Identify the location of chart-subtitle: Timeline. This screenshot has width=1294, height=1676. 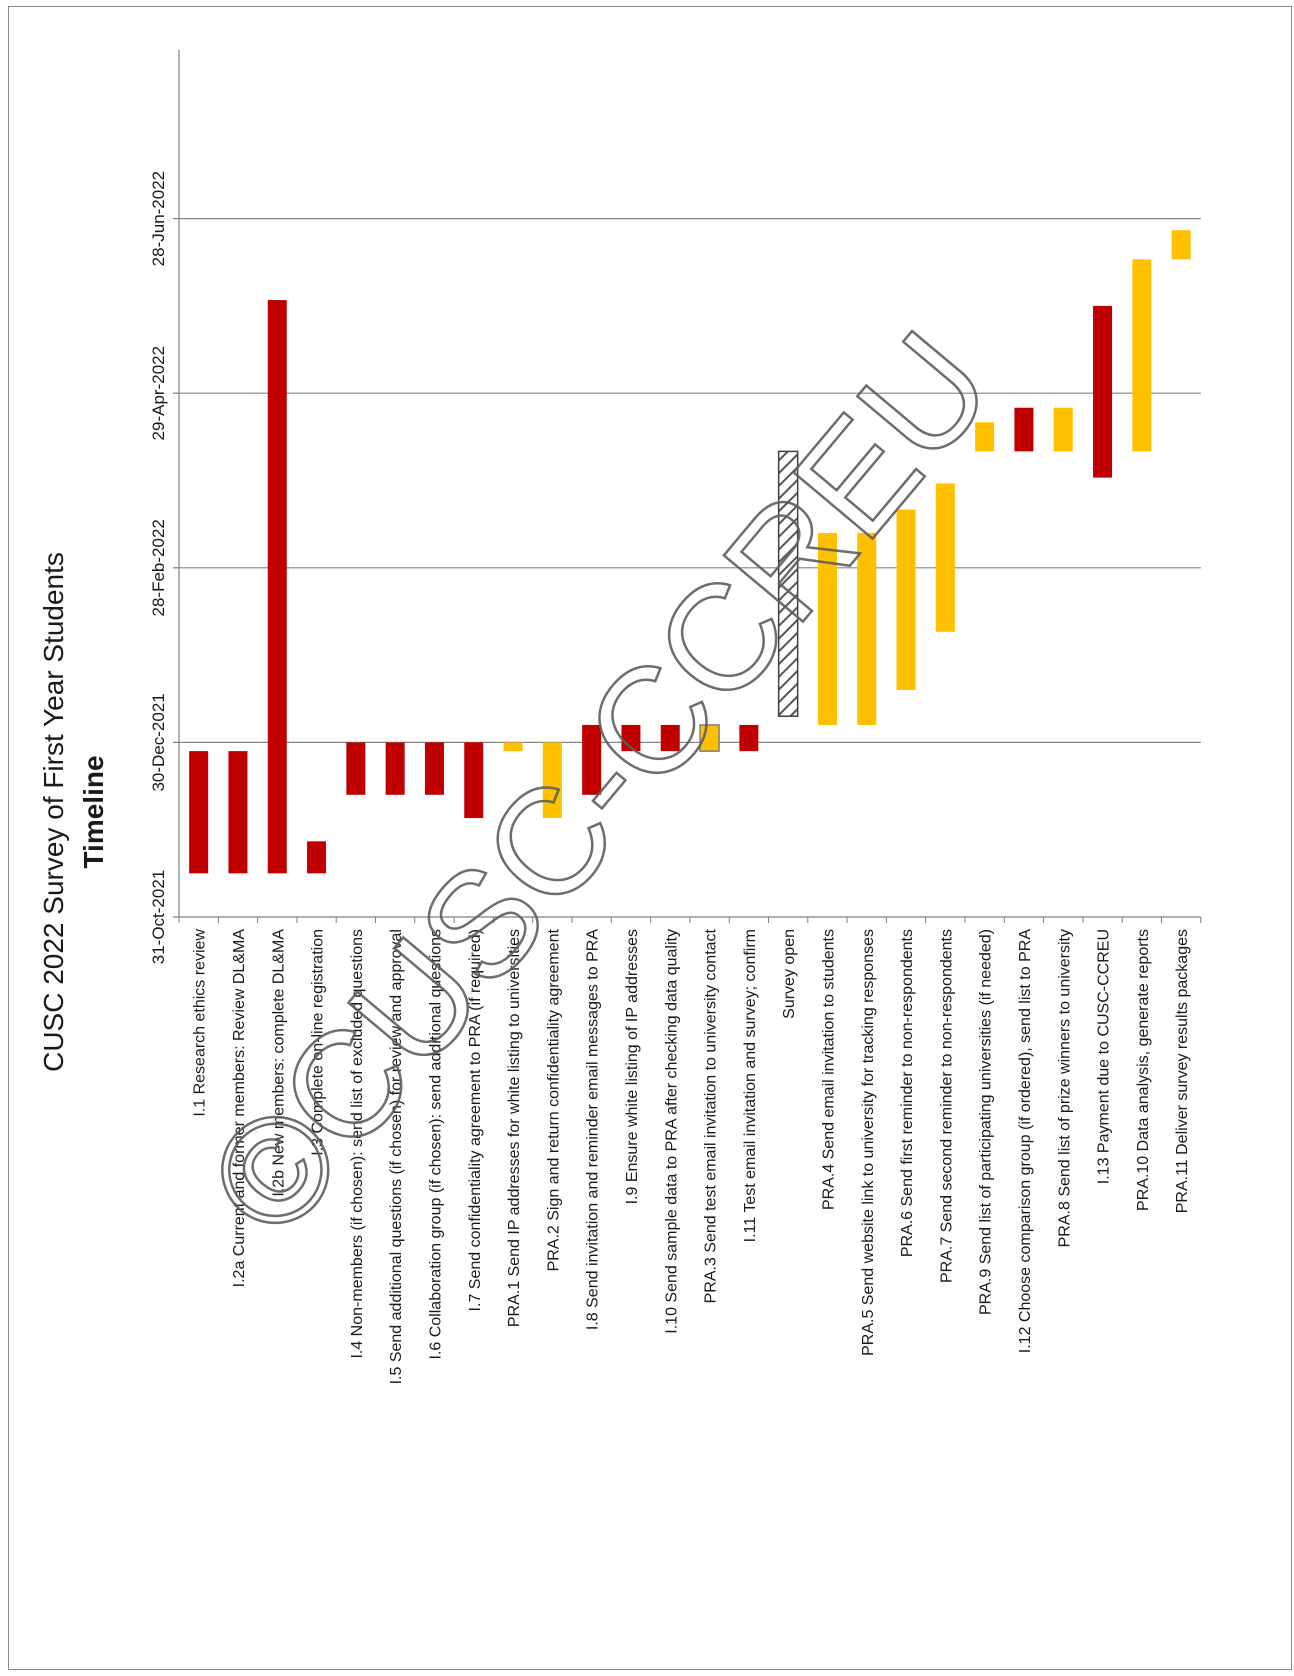
(93, 811).